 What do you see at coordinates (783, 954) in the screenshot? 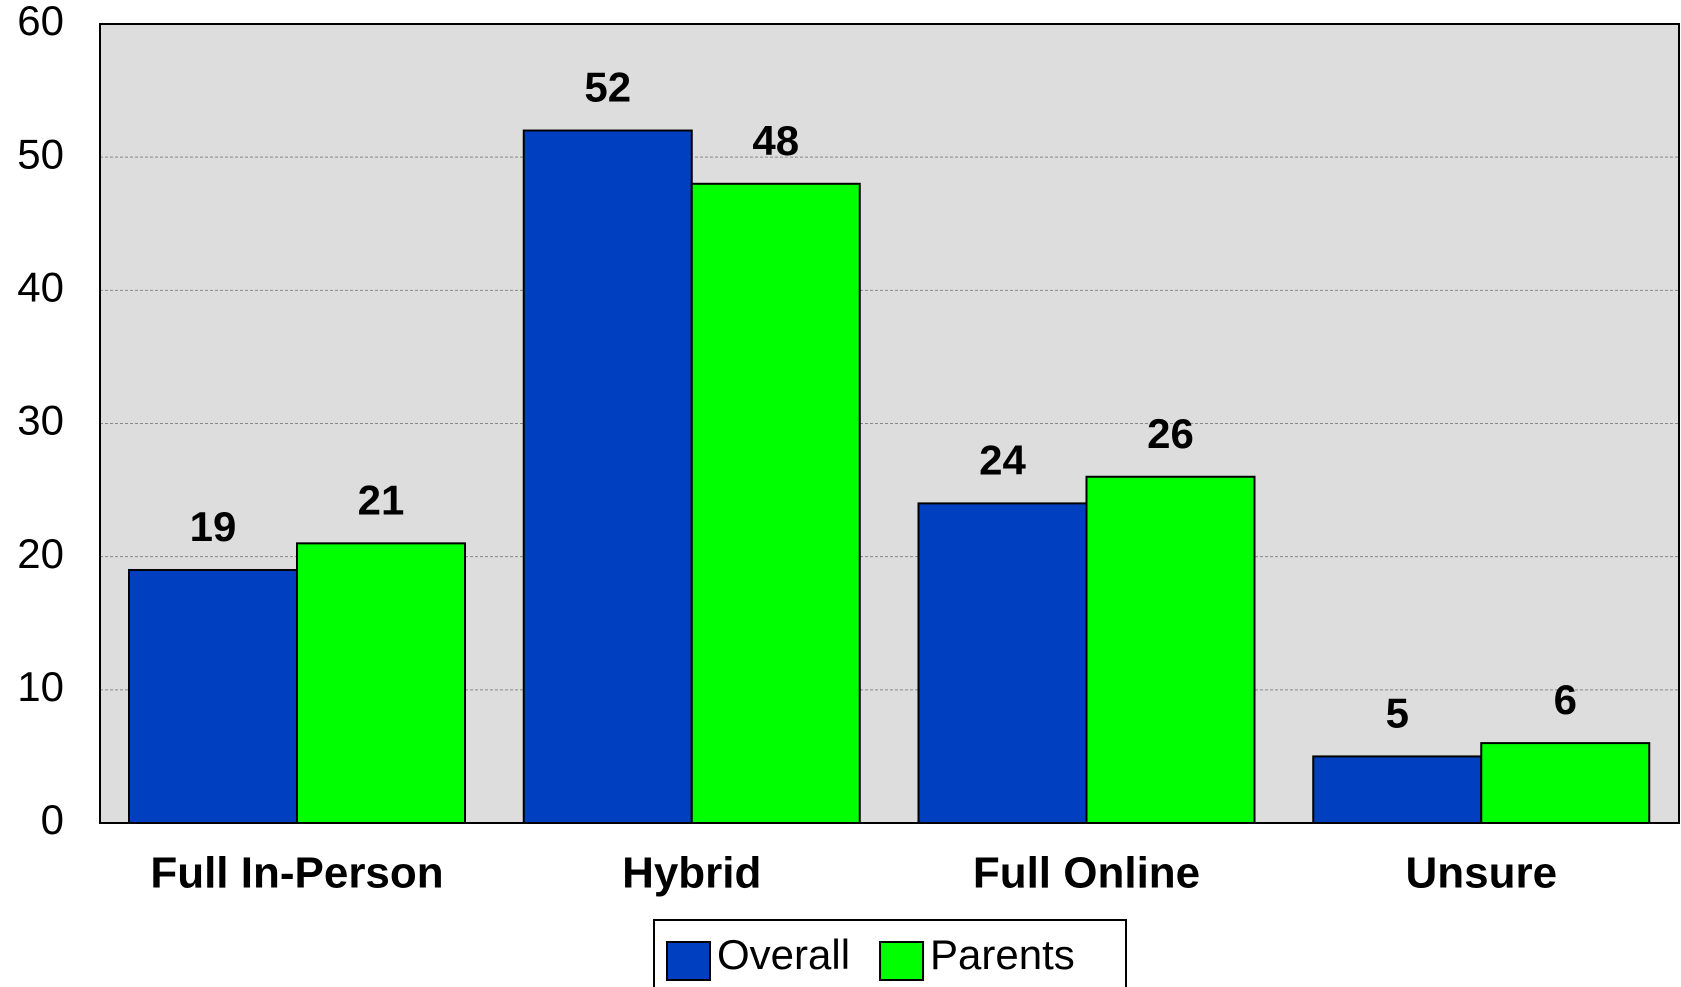
I see `legend-label: Overall` at bounding box center [783, 954].